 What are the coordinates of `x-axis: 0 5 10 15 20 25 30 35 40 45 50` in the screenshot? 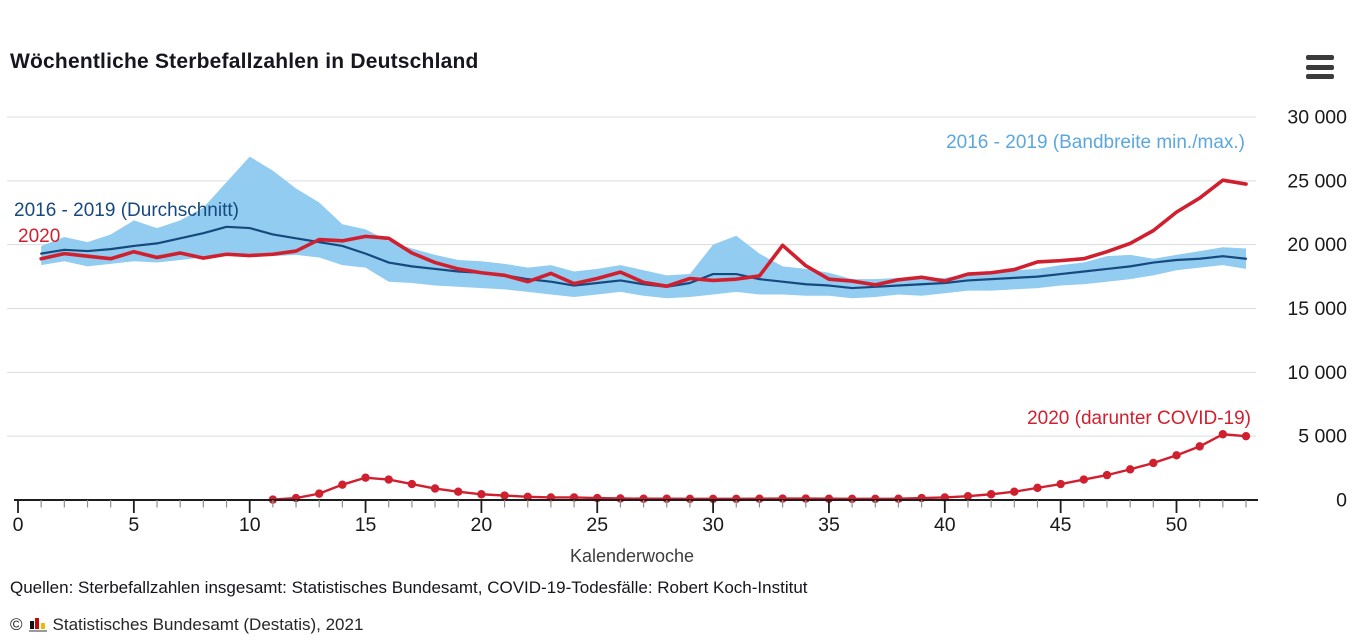 It's located at (635, 517).